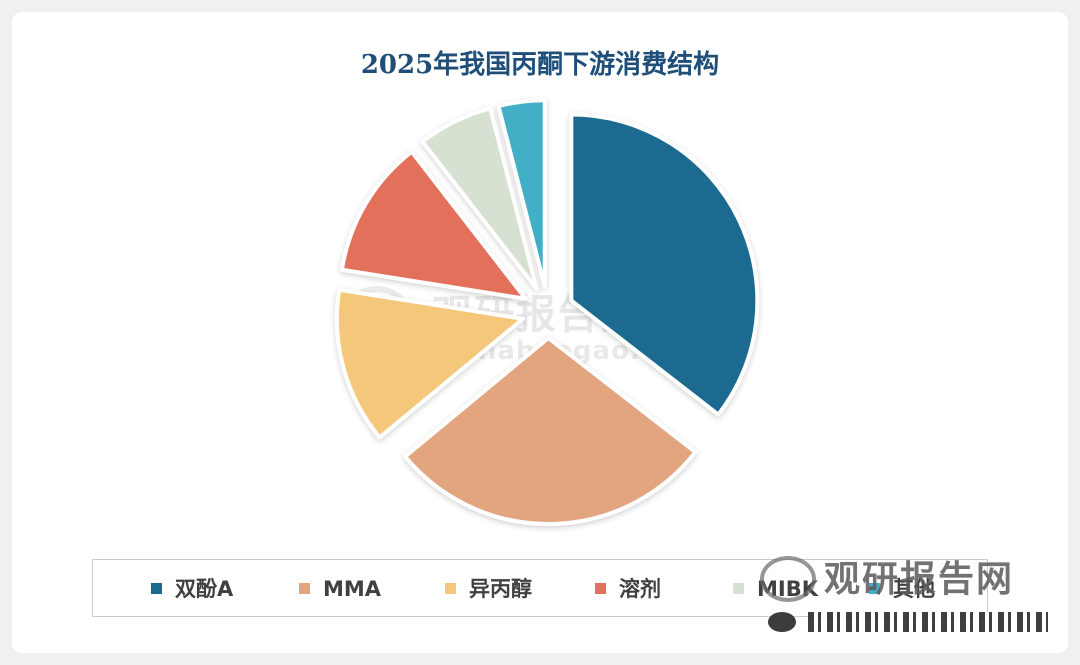 This screenshot has height=665, width=1080. What do you see at coordinates (540, 588) in the screenshot?
I see `chart-legend: 双酚A MMA 异丙醇 溶剂 MIBK 其他` at bounding box center [540, 588].